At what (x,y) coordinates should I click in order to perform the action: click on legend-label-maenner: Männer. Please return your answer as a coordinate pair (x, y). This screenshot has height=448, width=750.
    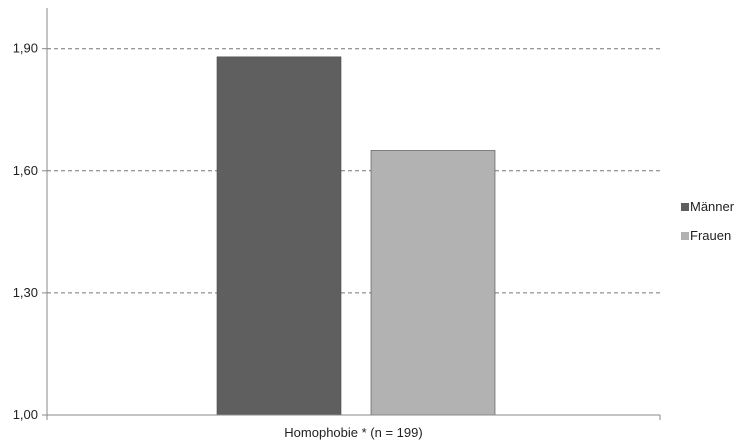
    Looking at the image, I should click on (712, 206).